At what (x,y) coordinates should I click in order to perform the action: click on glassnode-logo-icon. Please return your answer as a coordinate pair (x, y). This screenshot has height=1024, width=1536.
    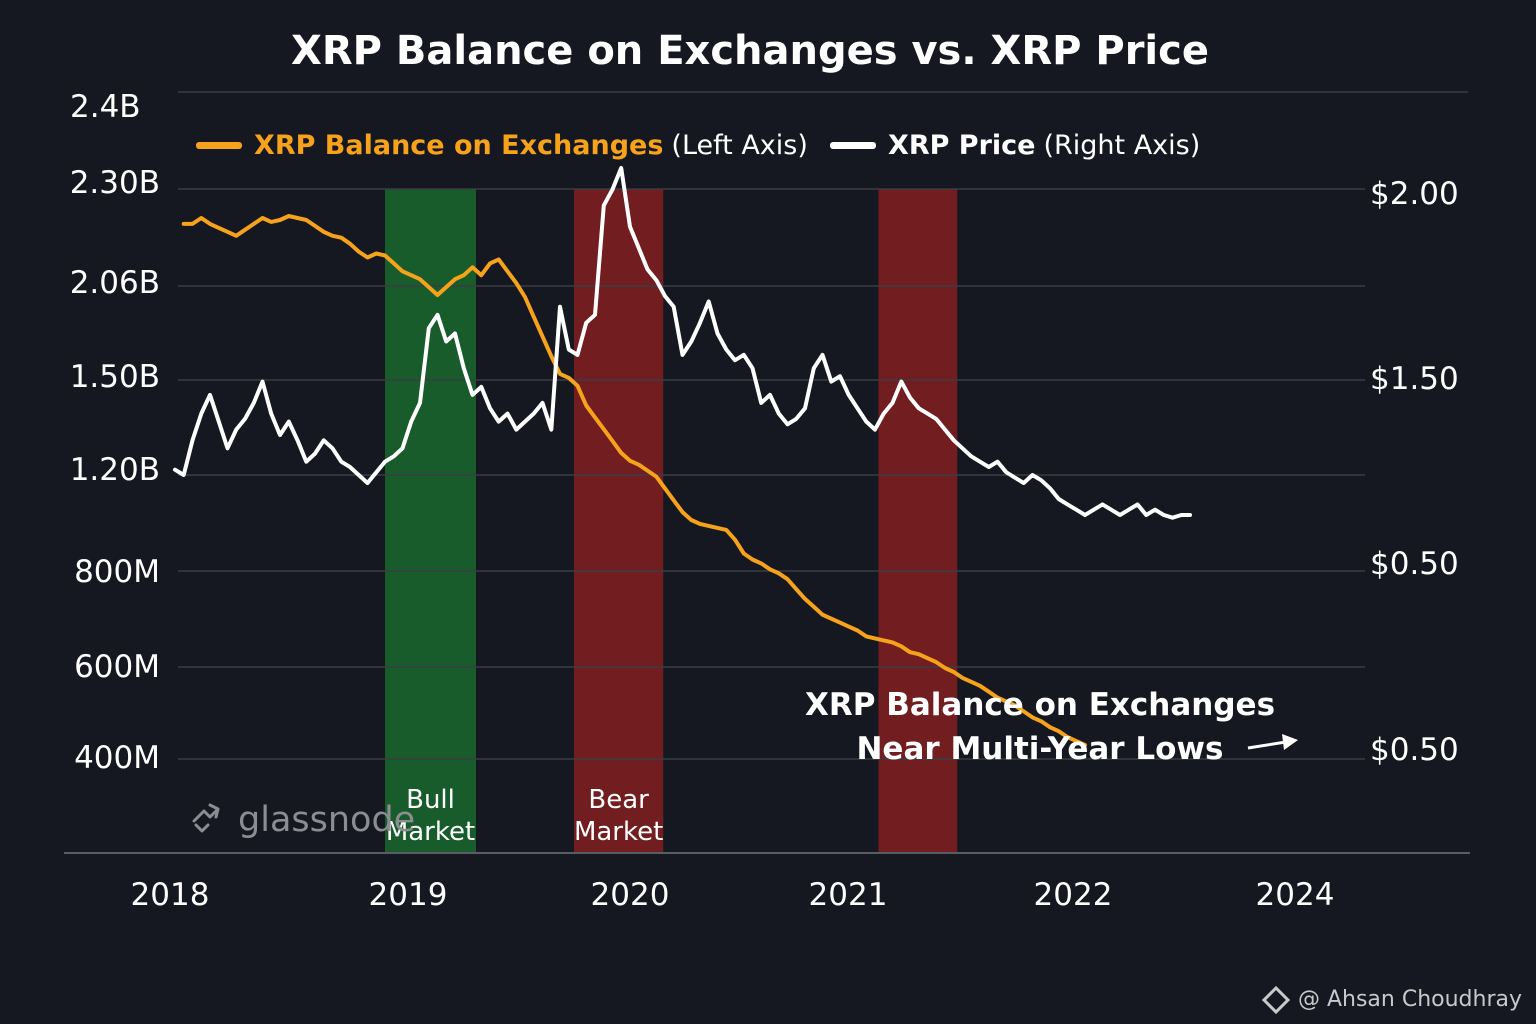
    Looking at the image, I should click on (206, 818).